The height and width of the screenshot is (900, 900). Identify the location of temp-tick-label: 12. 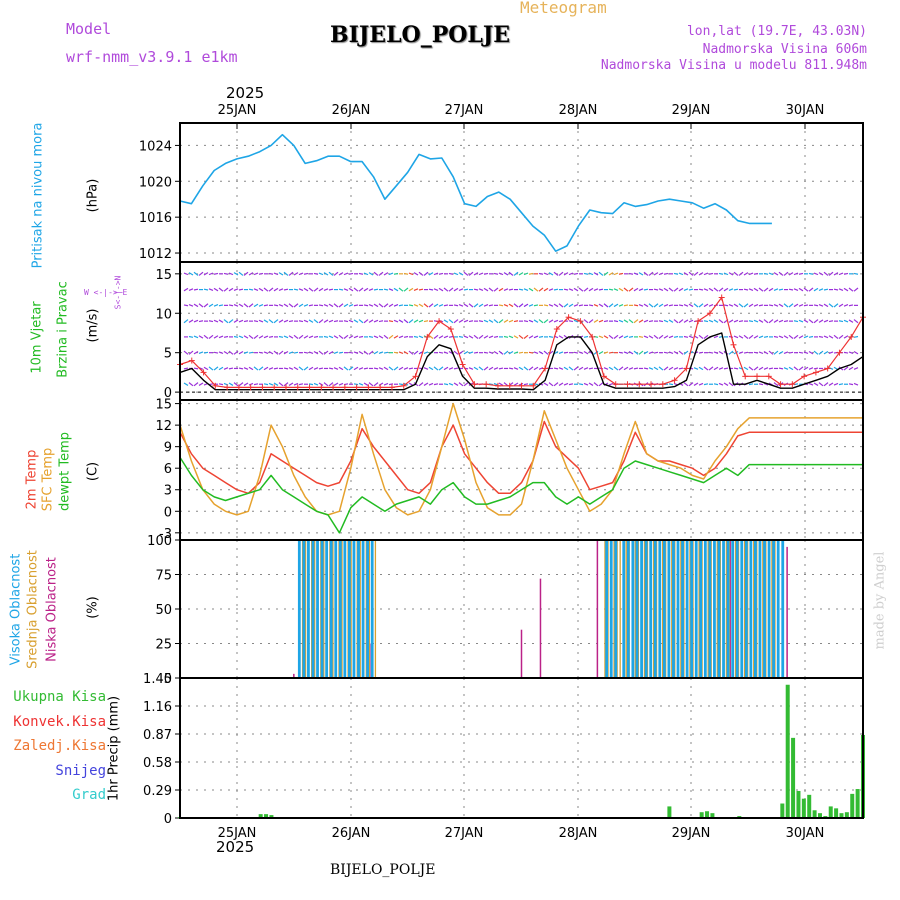
(163, 426).